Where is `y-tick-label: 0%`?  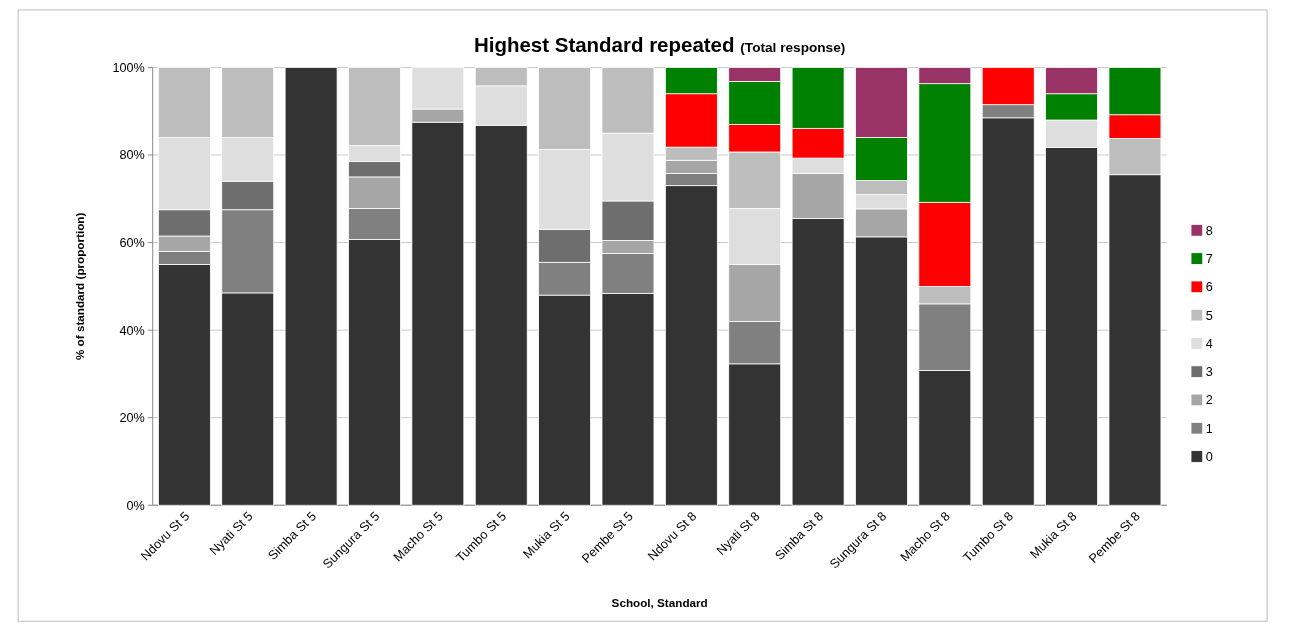
y-tick-label: 0% is located at coordinates (135, 505).